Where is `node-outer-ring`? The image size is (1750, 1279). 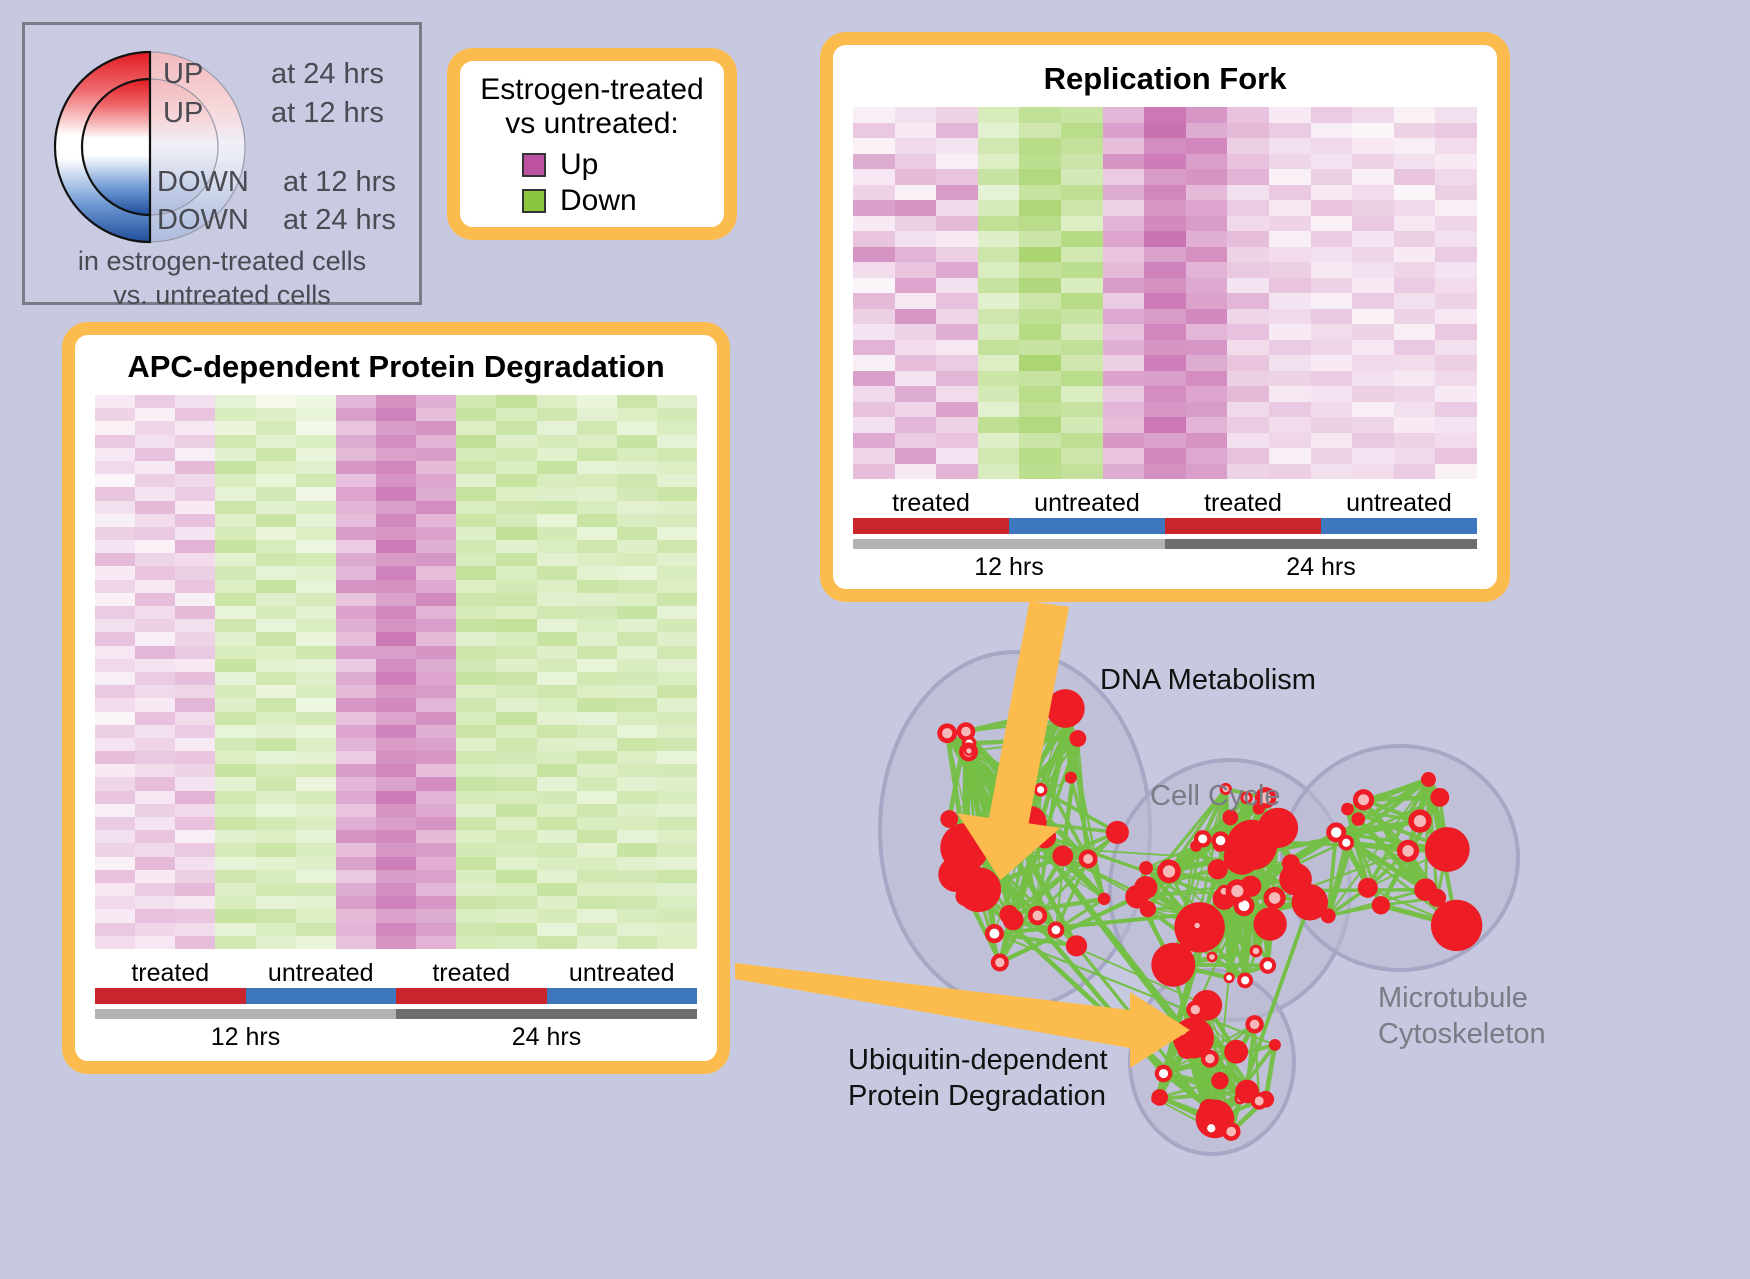
node-outer-ring is located at coordinates (1245, 860).